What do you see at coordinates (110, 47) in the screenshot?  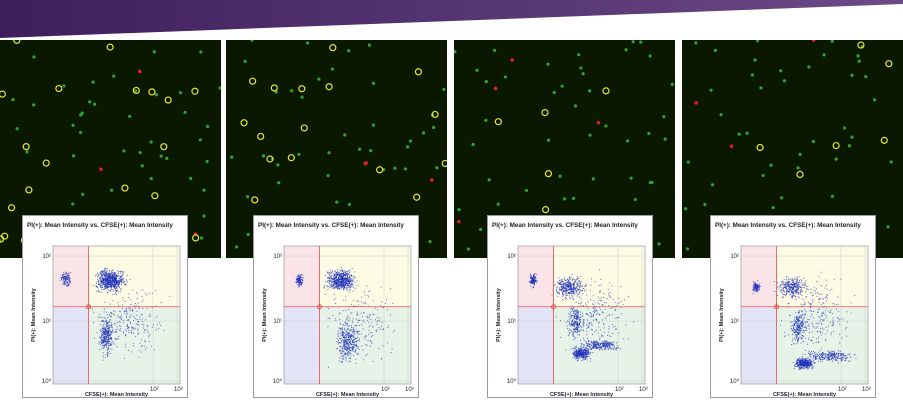 I see `cell-outline` at bounding box center [110, 47].